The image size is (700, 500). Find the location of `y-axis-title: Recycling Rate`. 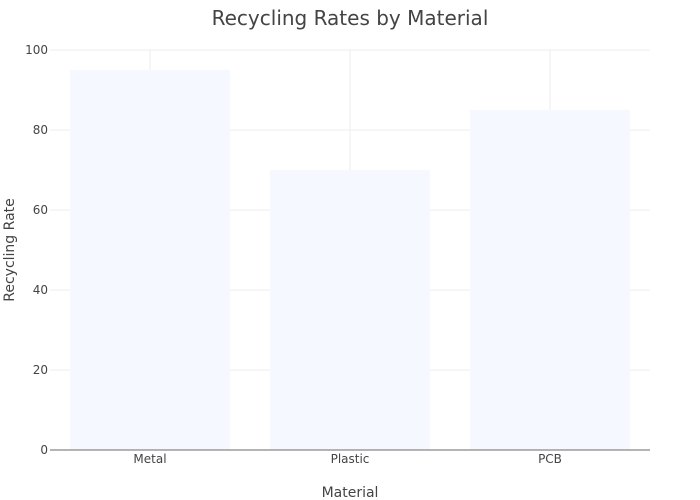

y-axis-title: Recycling Rate is located at coordinates (10, 249).